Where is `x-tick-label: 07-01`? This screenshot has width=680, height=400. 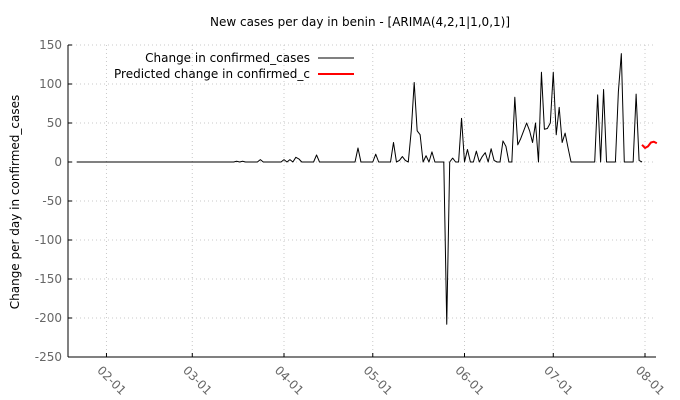 x-tick-label: 07-01 is located at coordinates (558, 380).